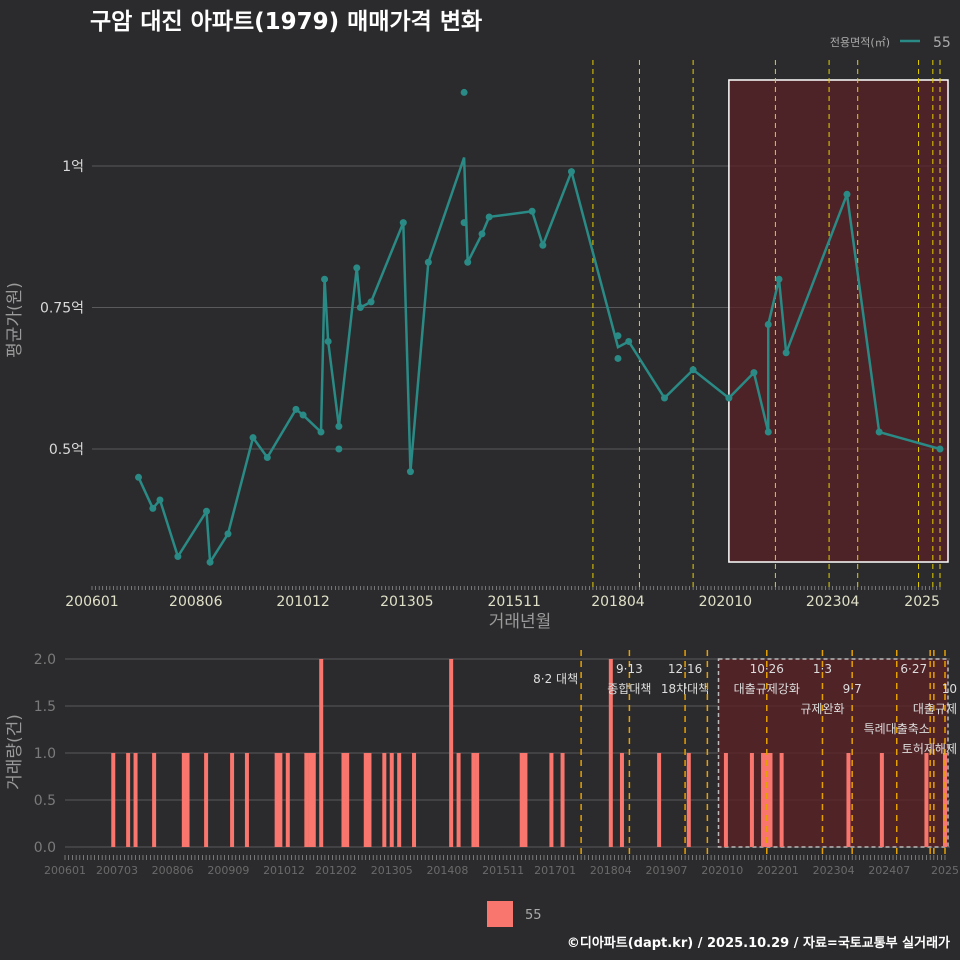 The image size is (960, 960). Describe the element at coordinates (913, 669) in the screenshot. I see `event-date: 6·27` at that location.